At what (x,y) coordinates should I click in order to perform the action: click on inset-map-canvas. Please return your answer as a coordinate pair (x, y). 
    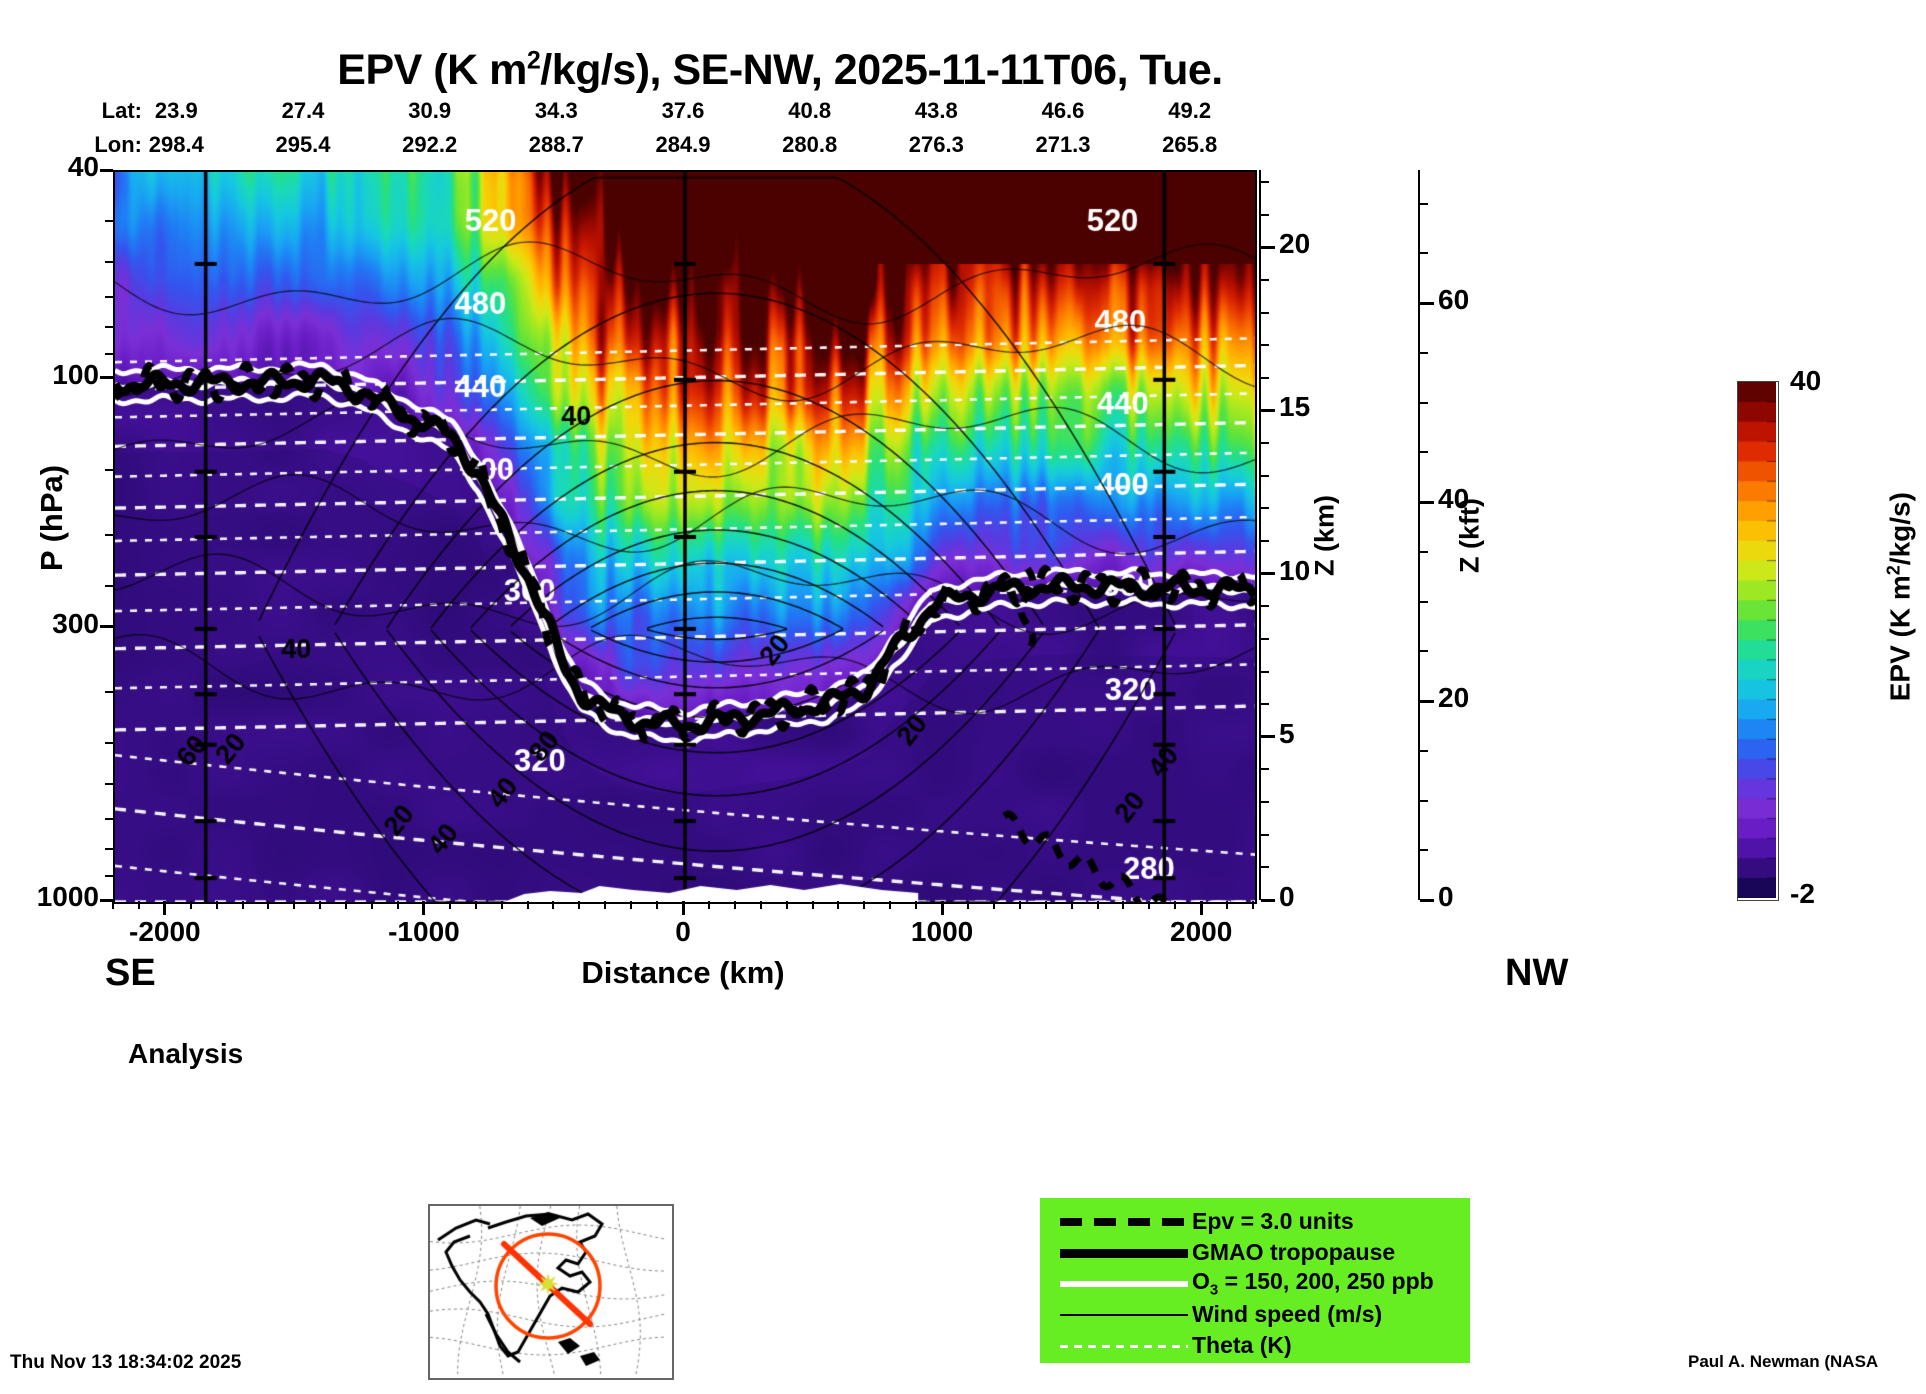
    Looking at the image, I should click on (549, 1290).